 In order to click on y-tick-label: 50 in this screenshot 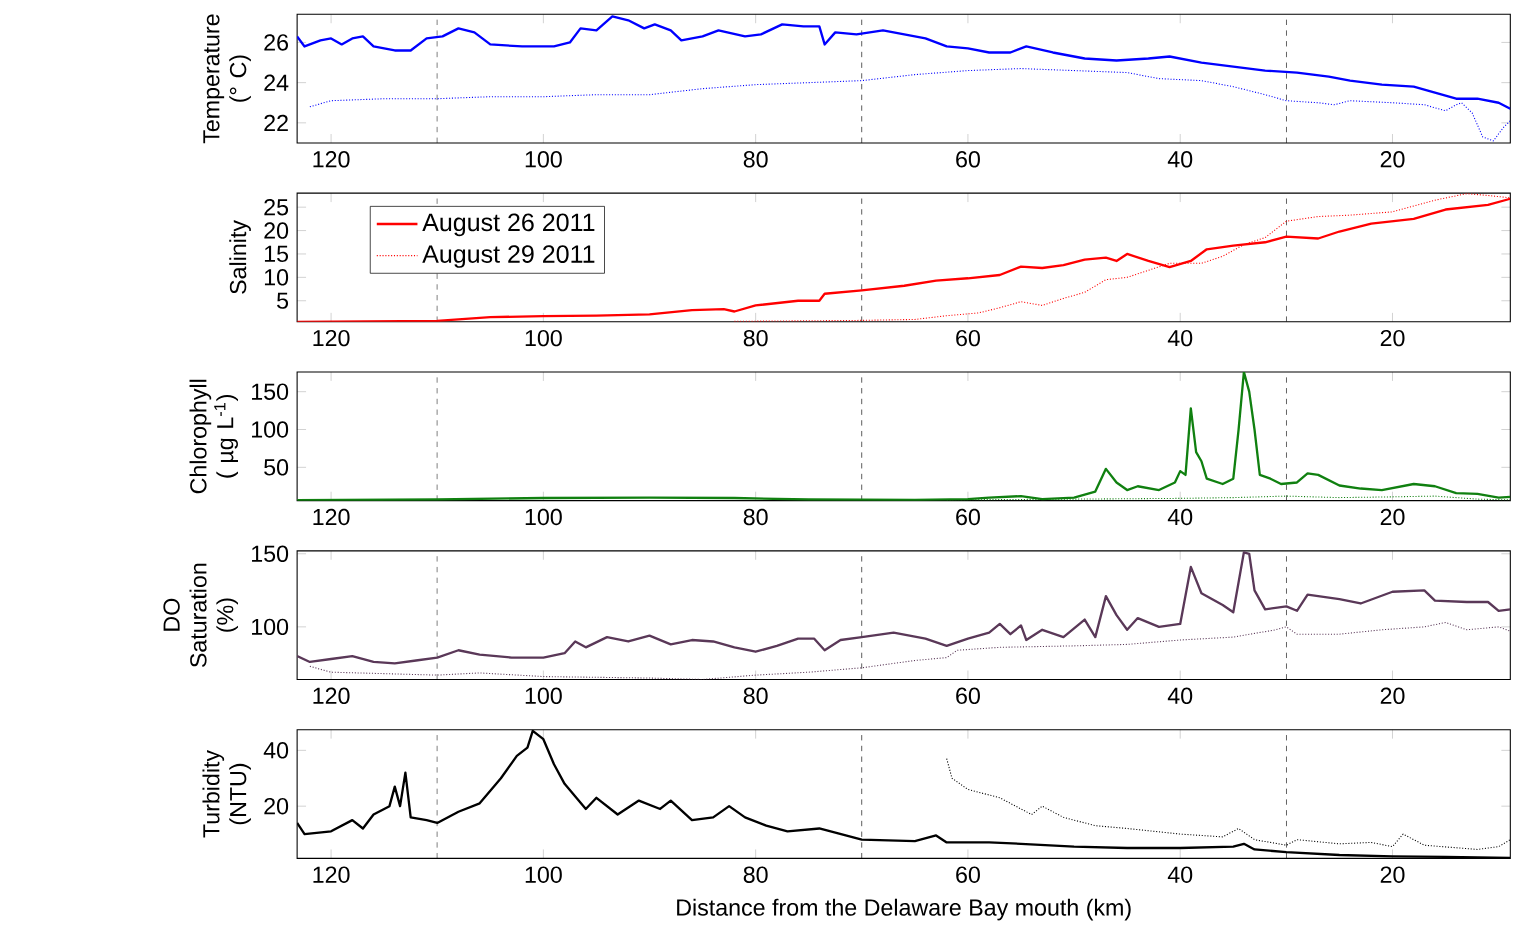, I will do `click(276, 467)`.